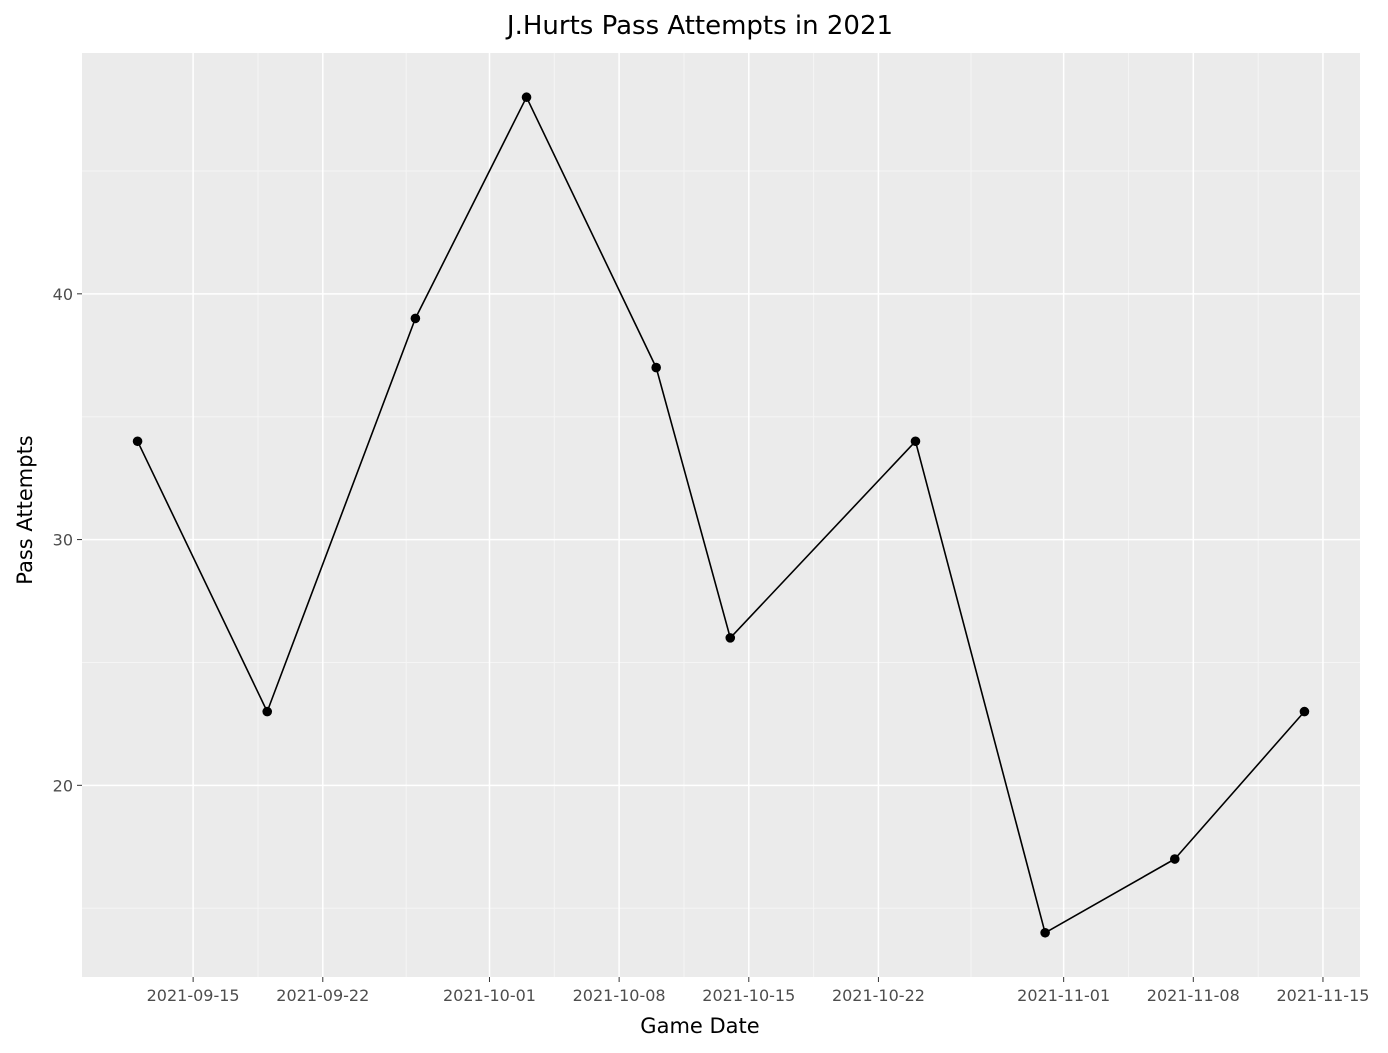 This screenshot has height=1053, width=1388. I want to click on x-tick-label-3: 2021-10-01, so click(489, 995).